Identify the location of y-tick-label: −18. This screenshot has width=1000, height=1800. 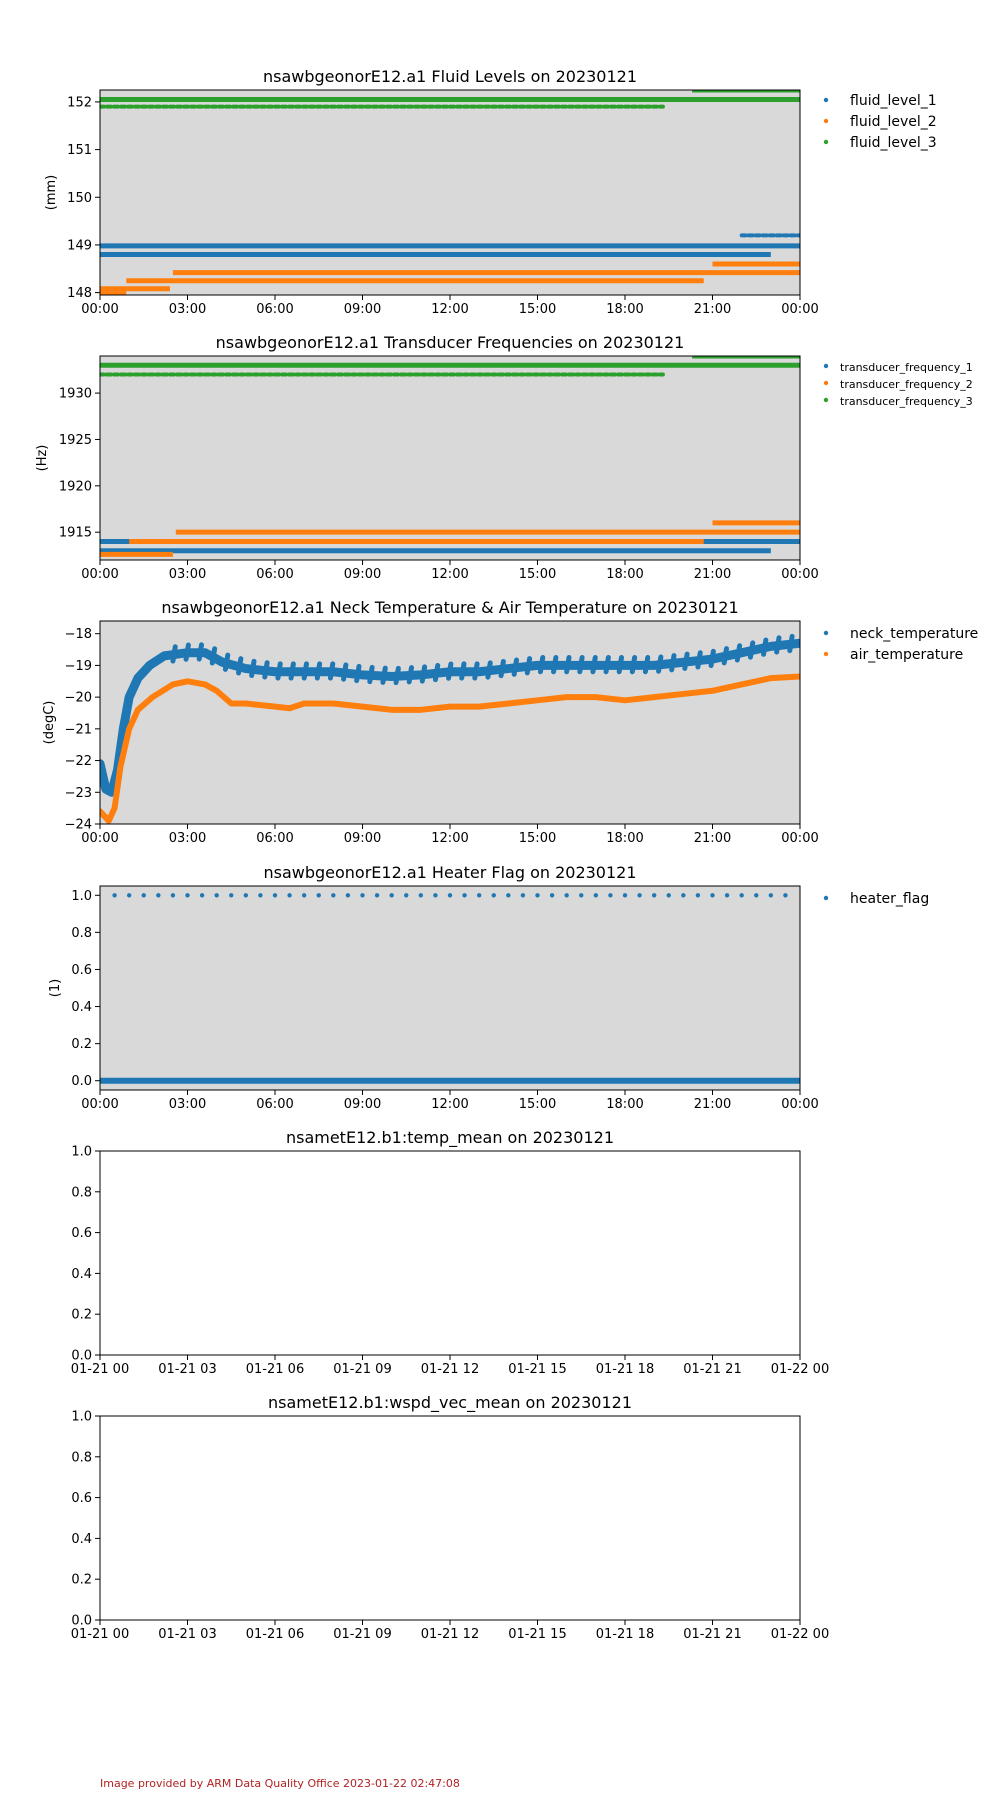
(78, 634).